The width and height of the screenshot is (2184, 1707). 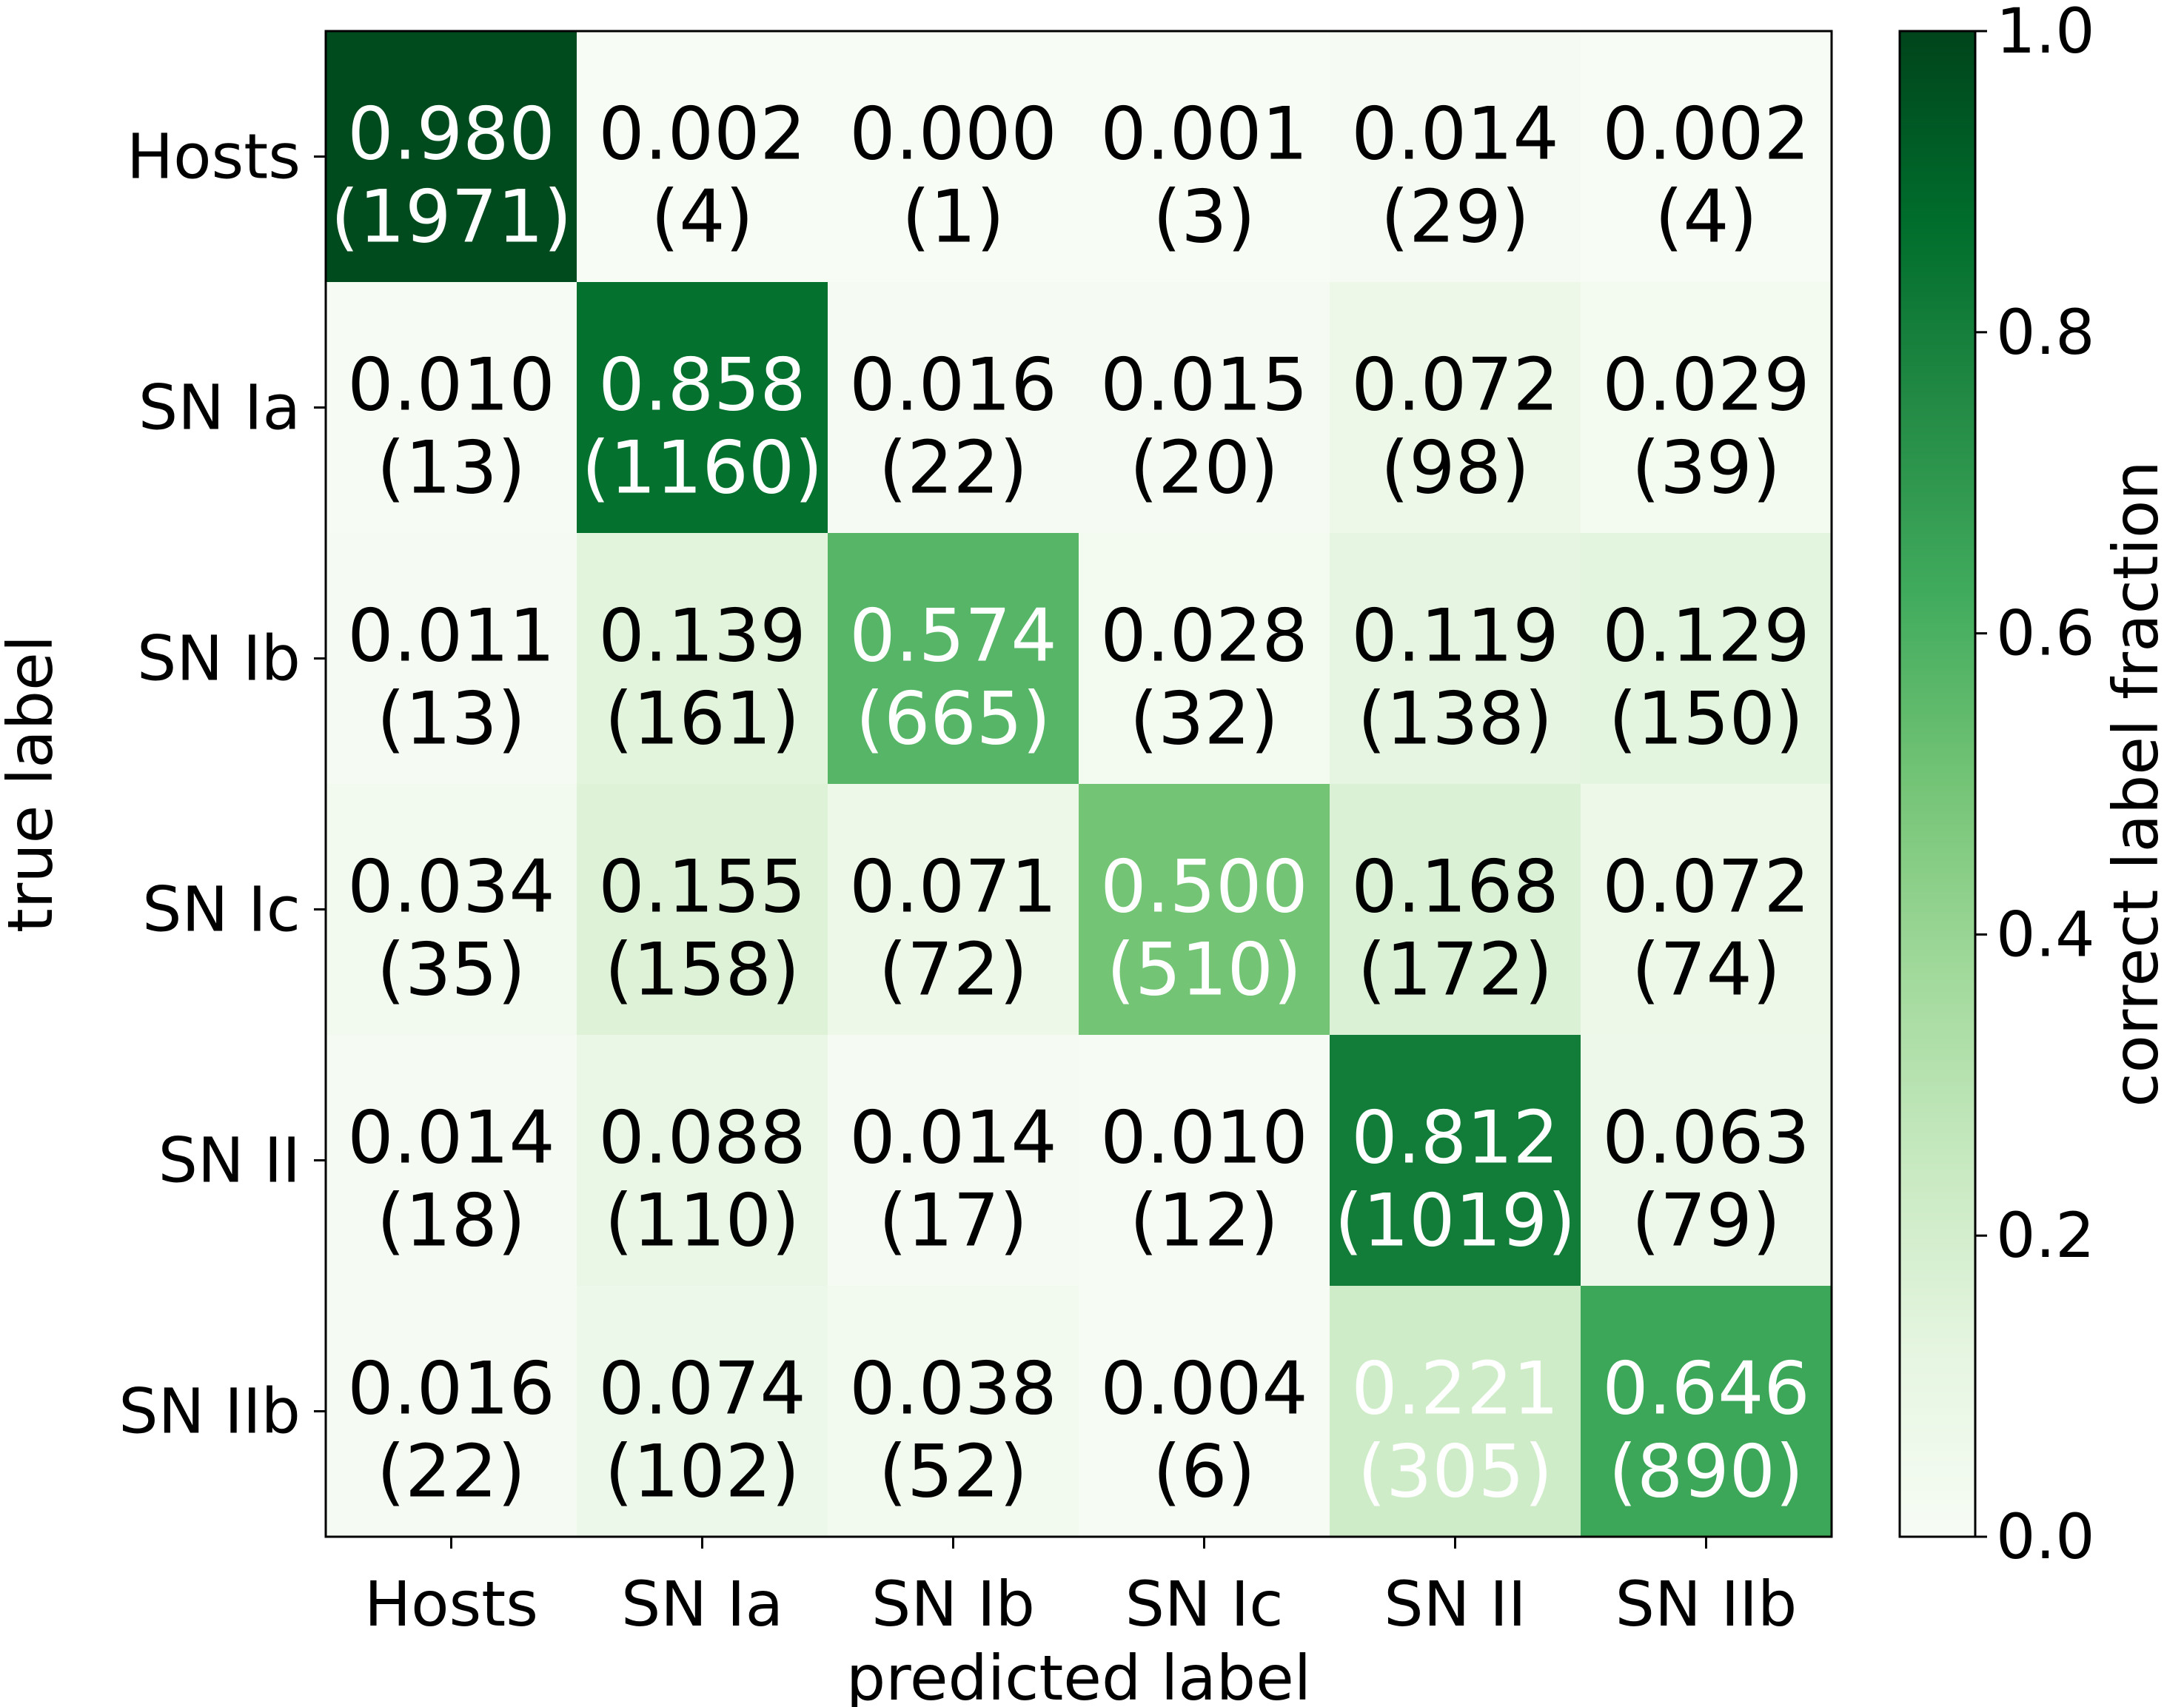 What do you see at coordinates (1706, 636) in the screenshot?
I see `cell-fraction-label: 0.129` at bounding box center [1706, 636].